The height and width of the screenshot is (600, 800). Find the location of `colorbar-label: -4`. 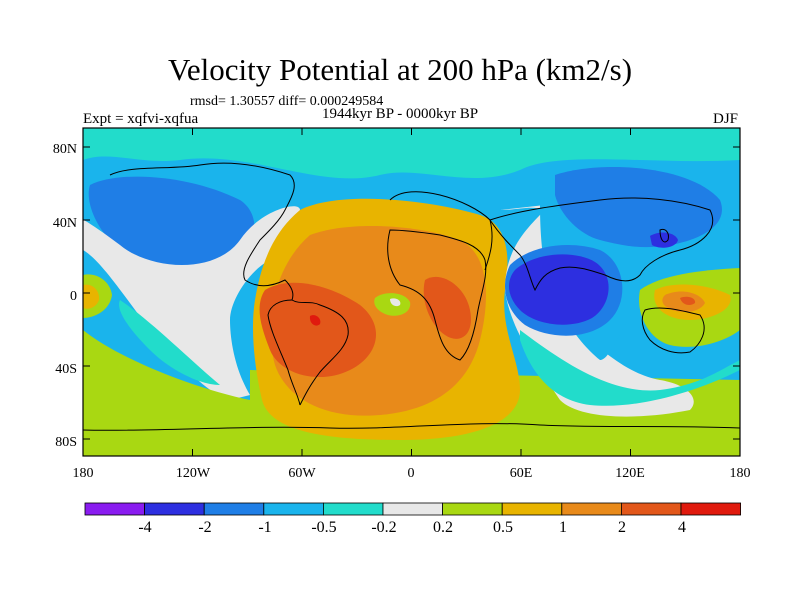

colorbar-label: -4 is located at coordinates (145, 527).